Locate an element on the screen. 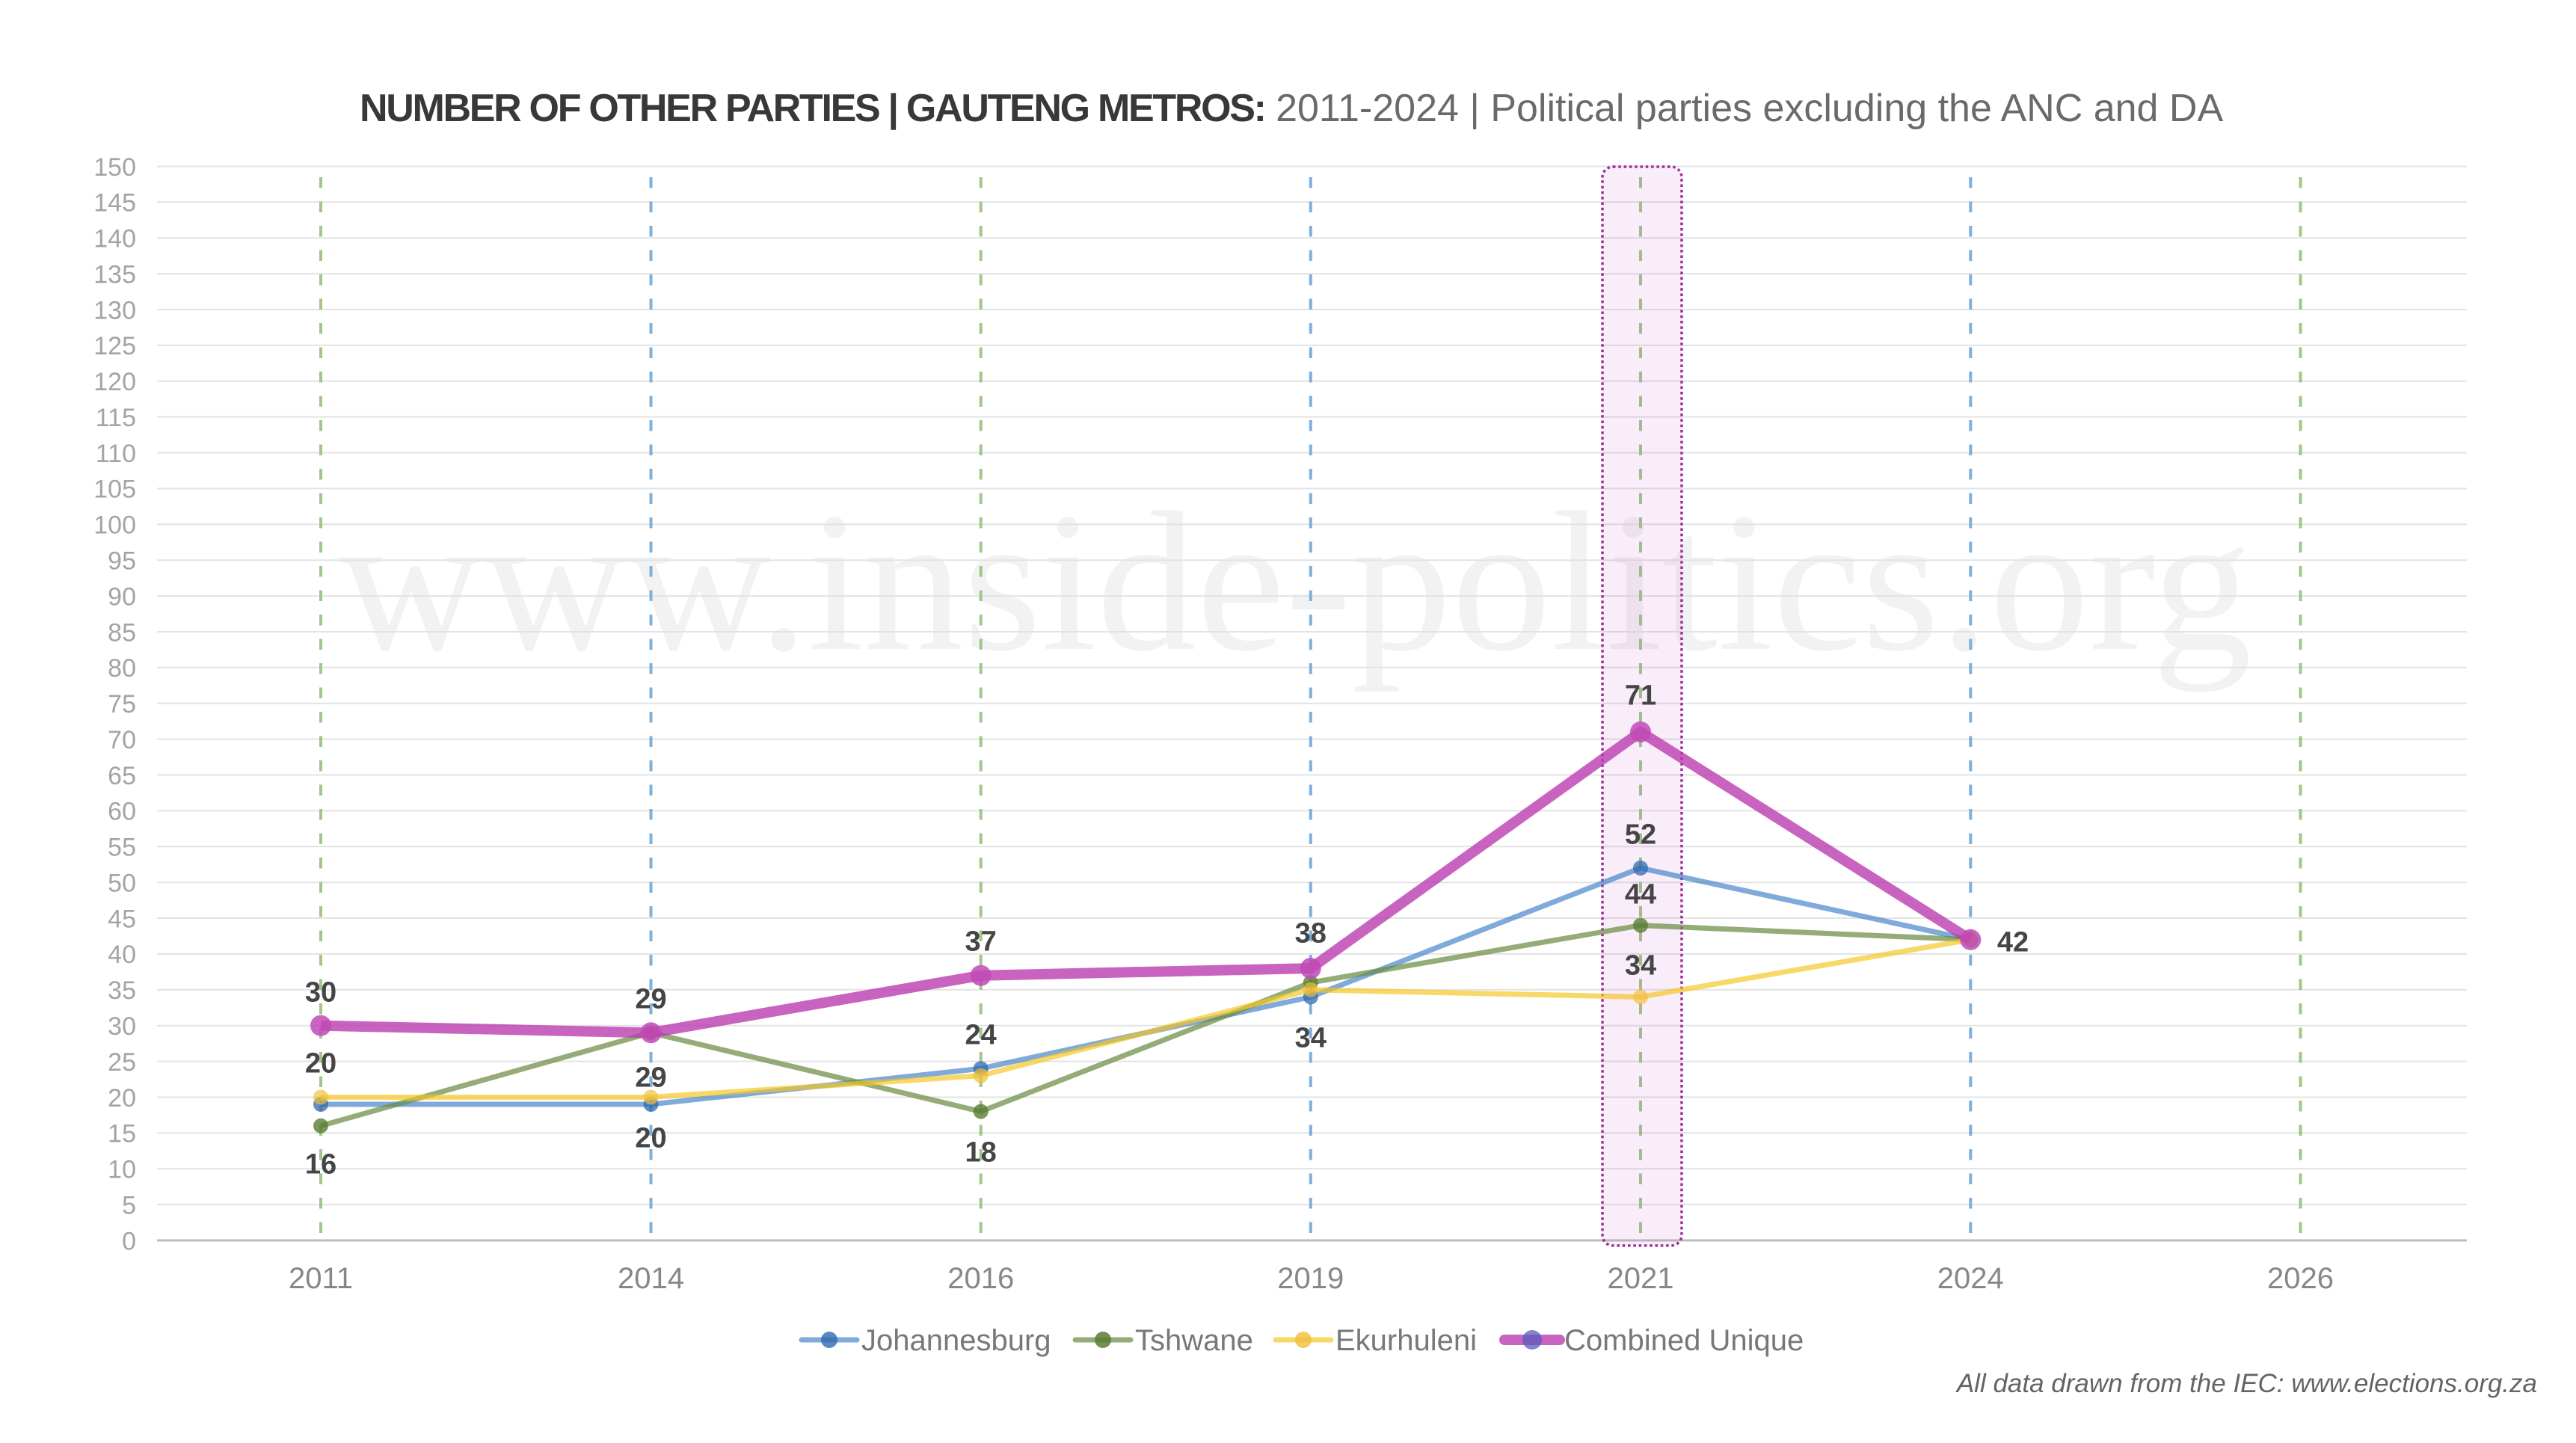 The height and width of the screenshot is (1443, 2576). svg-text: 44 is located at coordinates (1640, 895).